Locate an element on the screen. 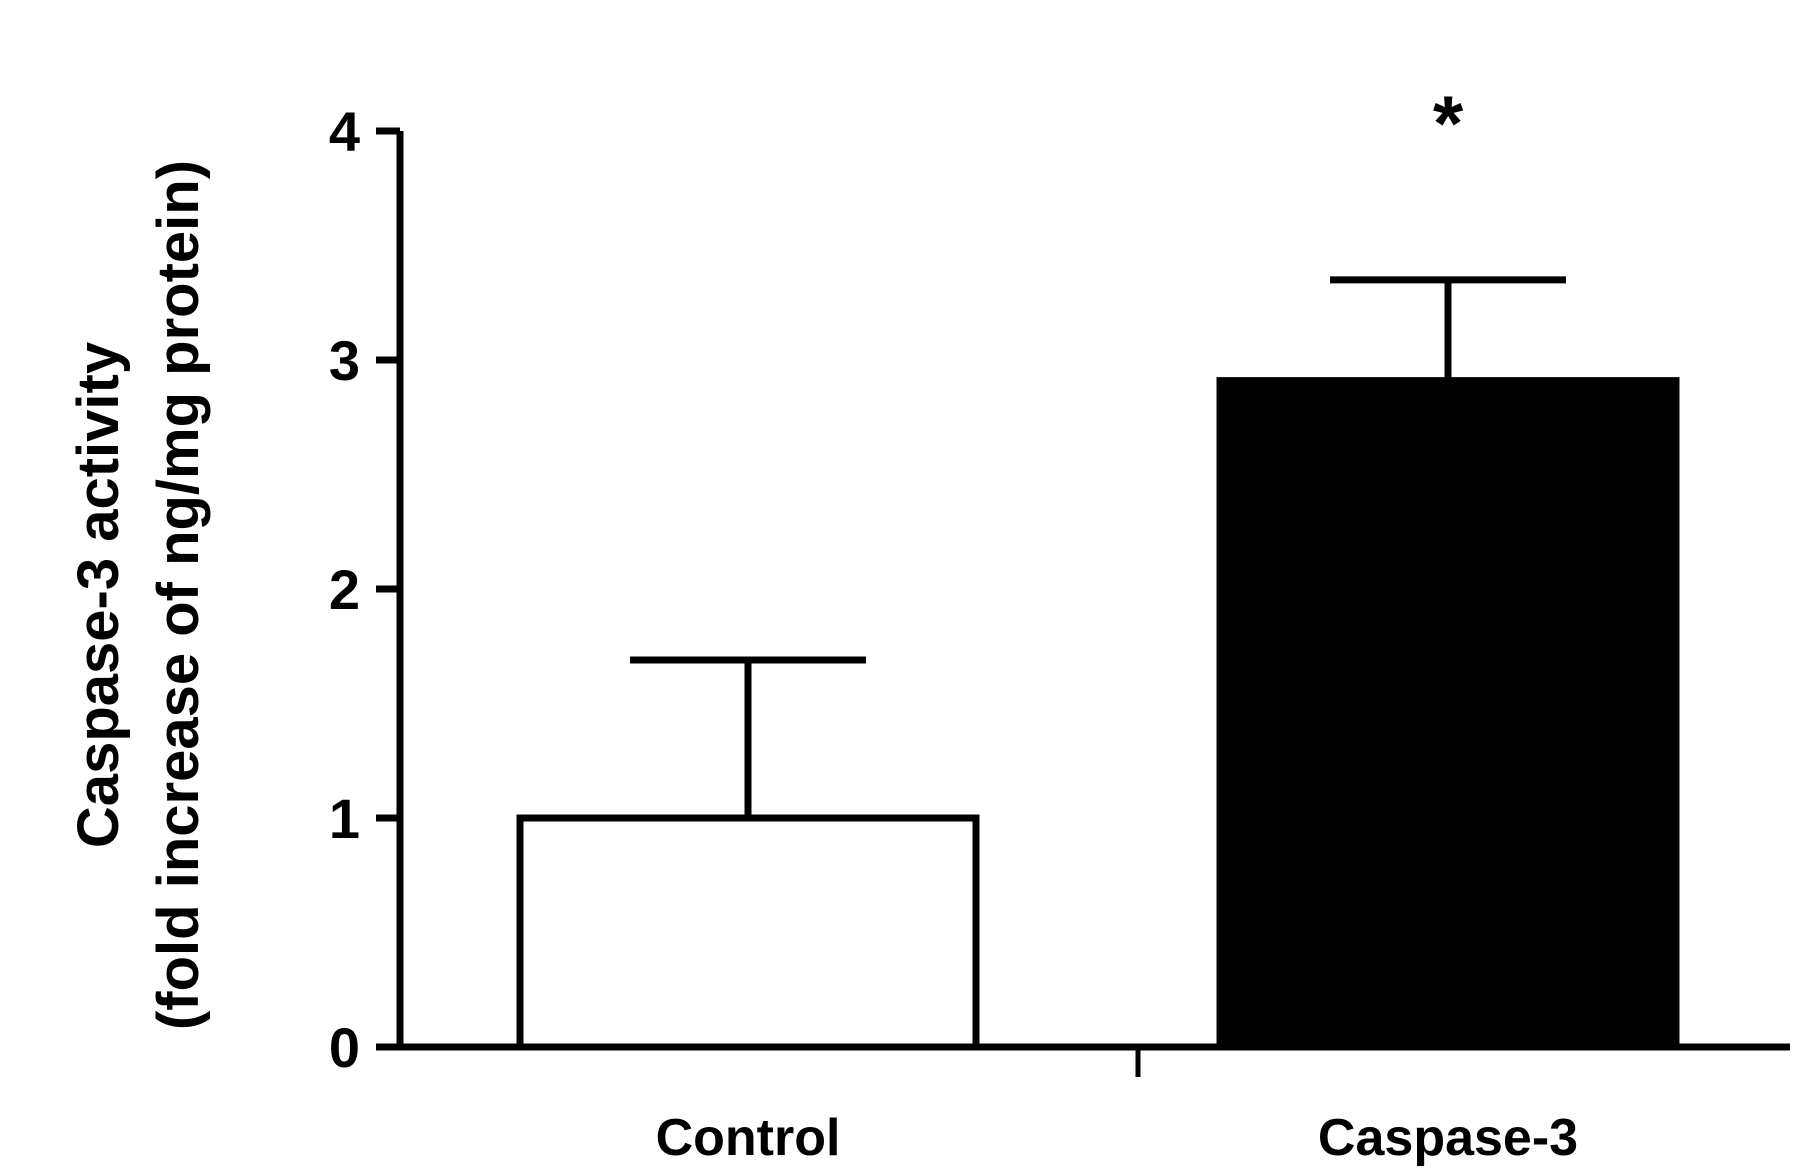 Image resolution: width=1803 pixels, height=1170 pixels. y-axis-label-line1: Caspase-3 activity is located at coordinates (98, 595).